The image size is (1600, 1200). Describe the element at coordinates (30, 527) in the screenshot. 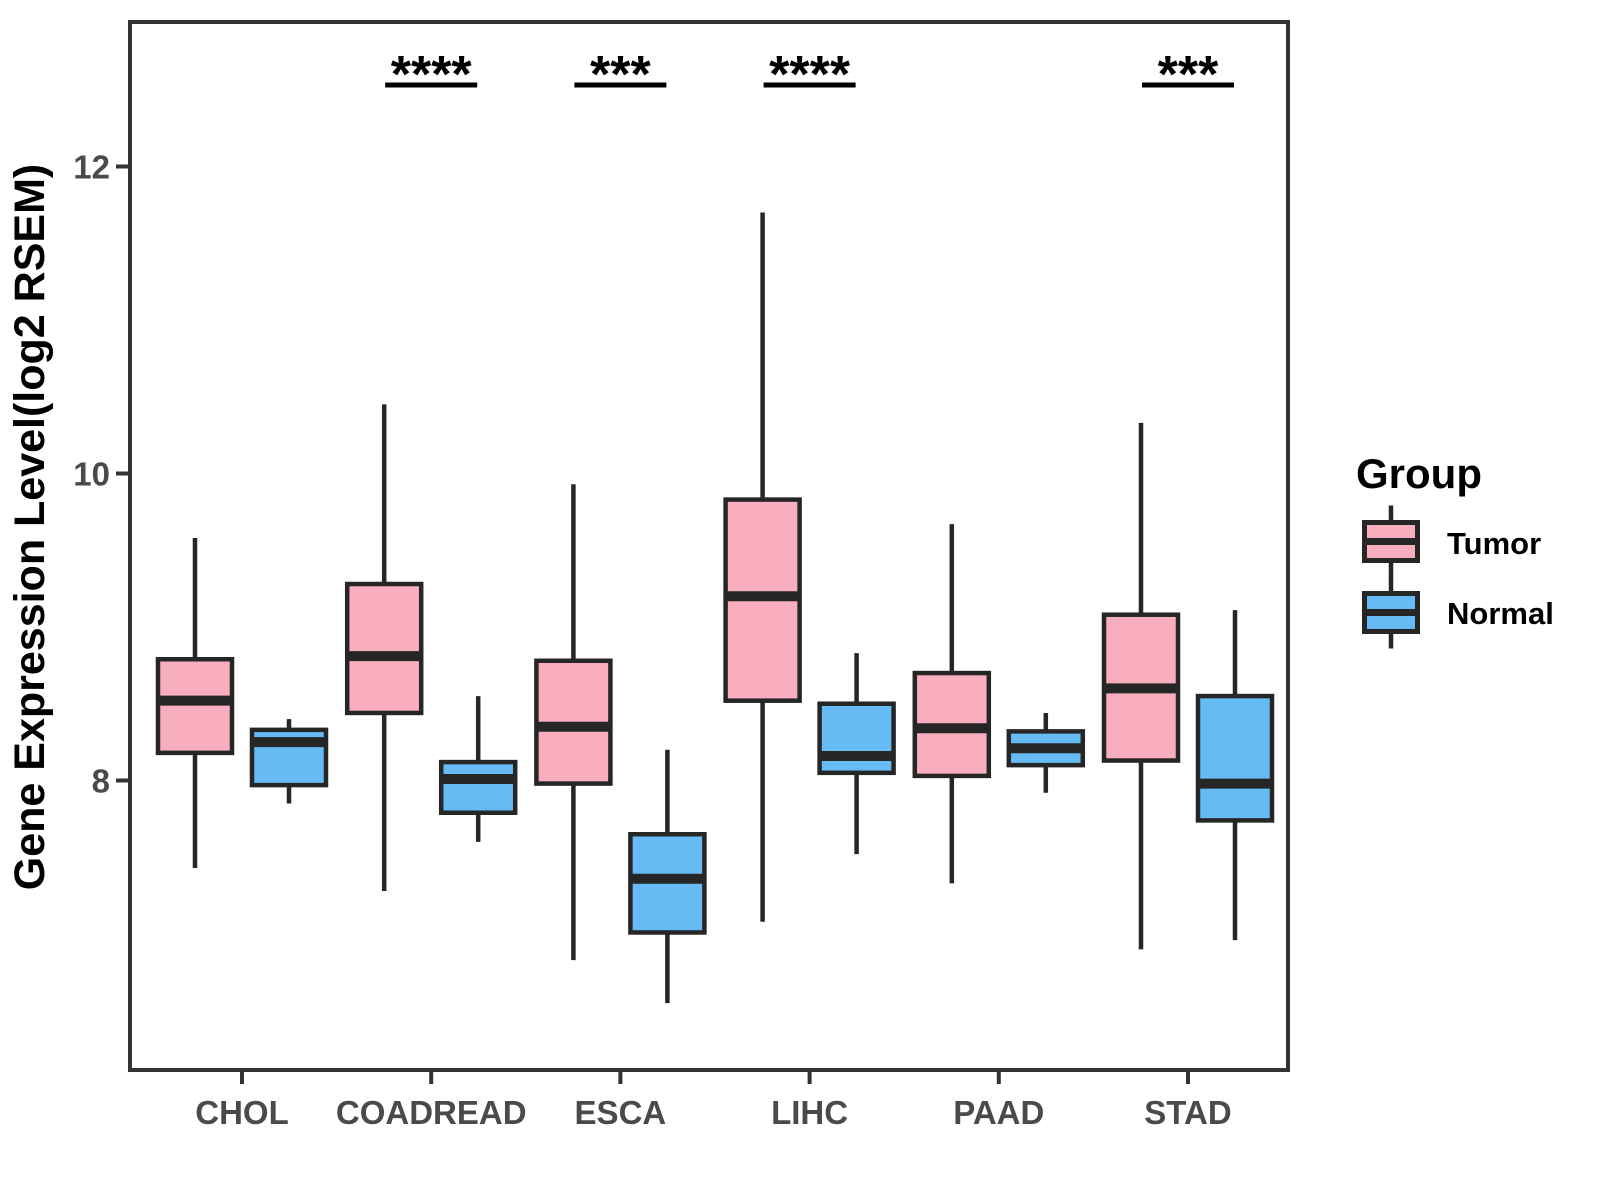

I see `y-axis-title: Gene Expression Level(log2 RSEM)` at that location.